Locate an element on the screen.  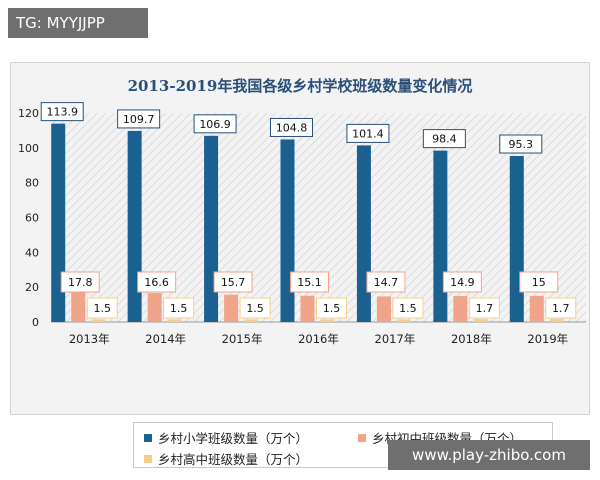
data-label: 14.7 is located at coordinates (386, 282).